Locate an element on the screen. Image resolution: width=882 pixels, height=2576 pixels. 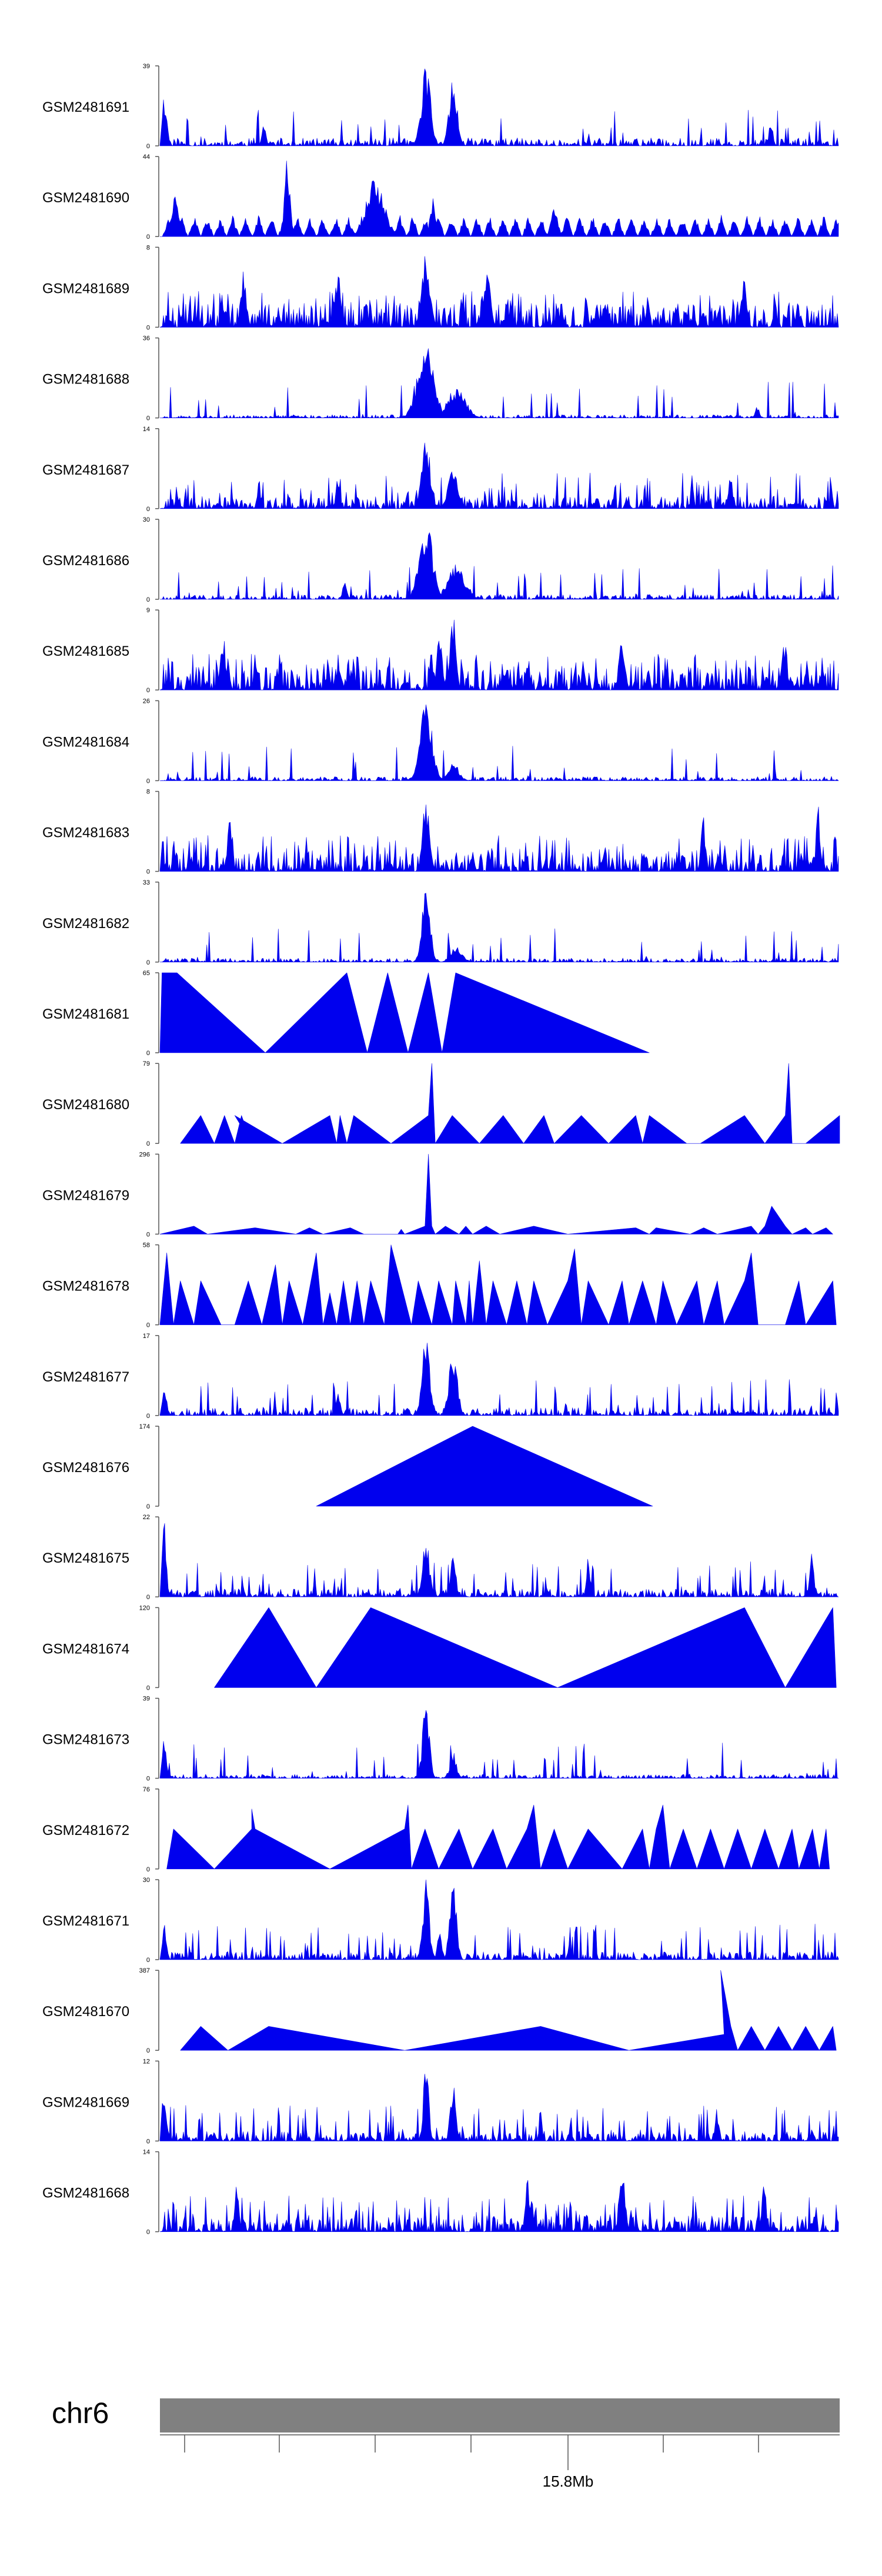
y-tick-label-max: 58 is located at coordinates (146, 1245).